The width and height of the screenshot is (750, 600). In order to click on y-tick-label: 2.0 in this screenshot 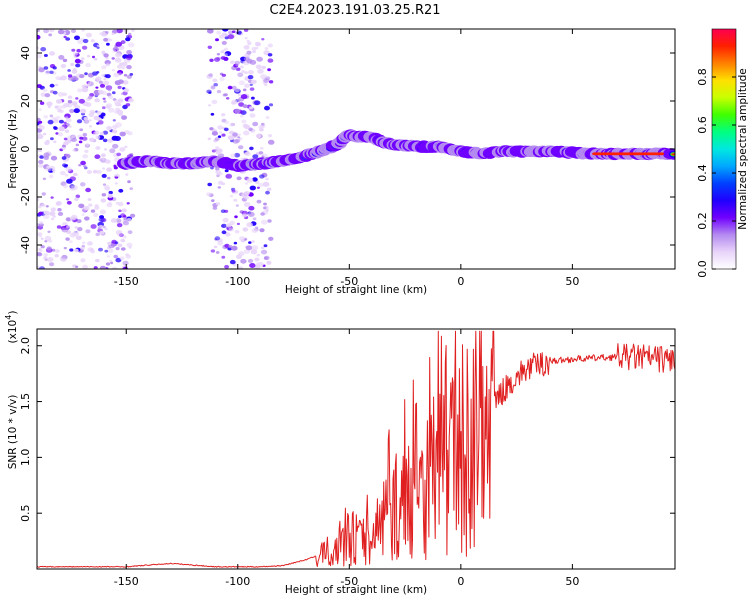, I will do `click(25, 346)`.